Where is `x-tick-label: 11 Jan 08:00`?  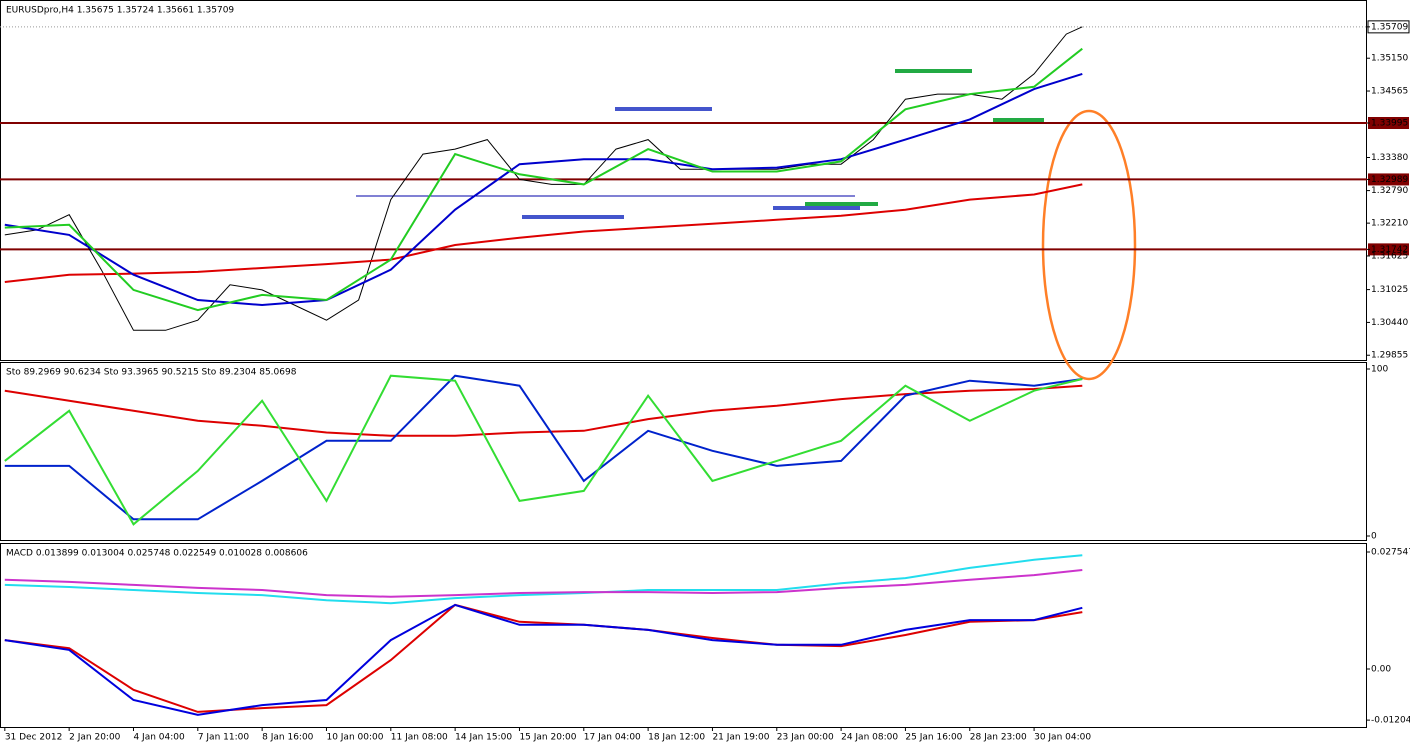 x-tick-label: 11 Jan 08:00 is located at coordinates (419, 738).